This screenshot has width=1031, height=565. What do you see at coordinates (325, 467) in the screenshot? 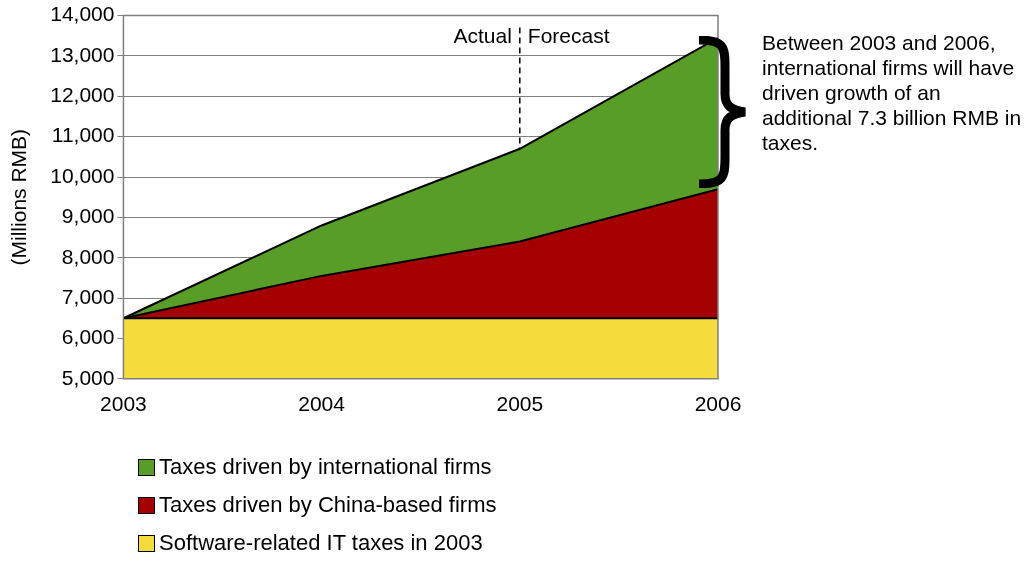
I see `legend-label: Taxes driven by international firms` at bounding box center [325, 467].